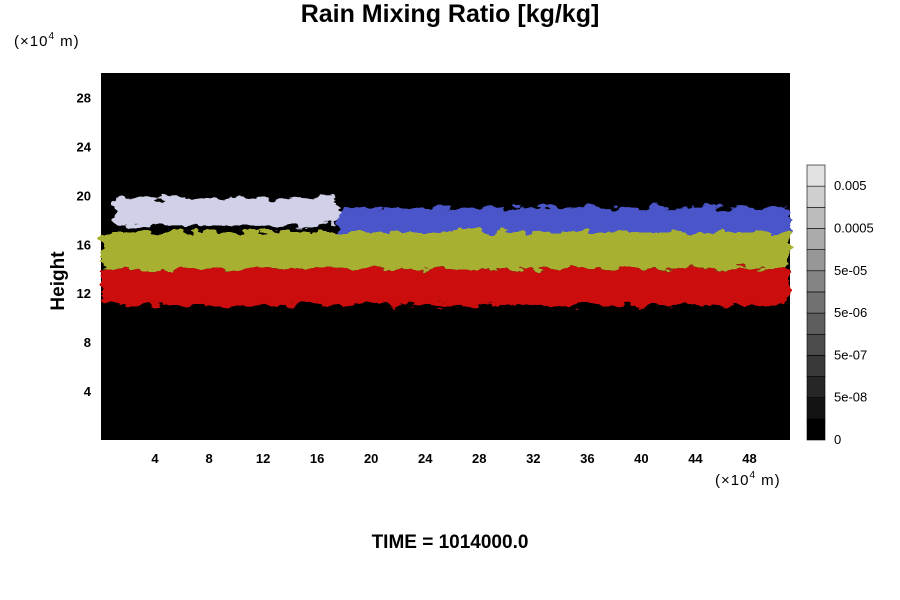 The width and height of the screenshot is (900, 600). I want to click on y-tick-label: 8, so click(87, 342).